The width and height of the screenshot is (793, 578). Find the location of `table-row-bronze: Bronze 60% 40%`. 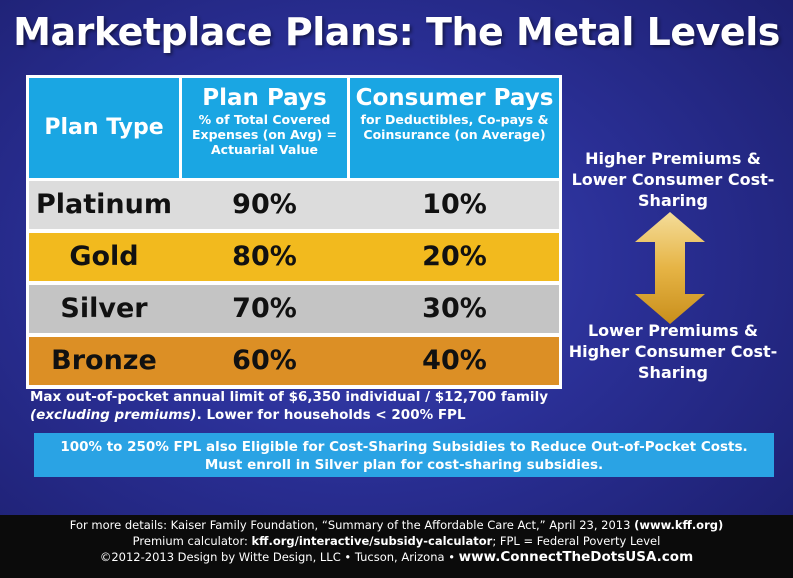

table-row-bronze: Bronze 60% 40% is located at coordinates (294, 361).